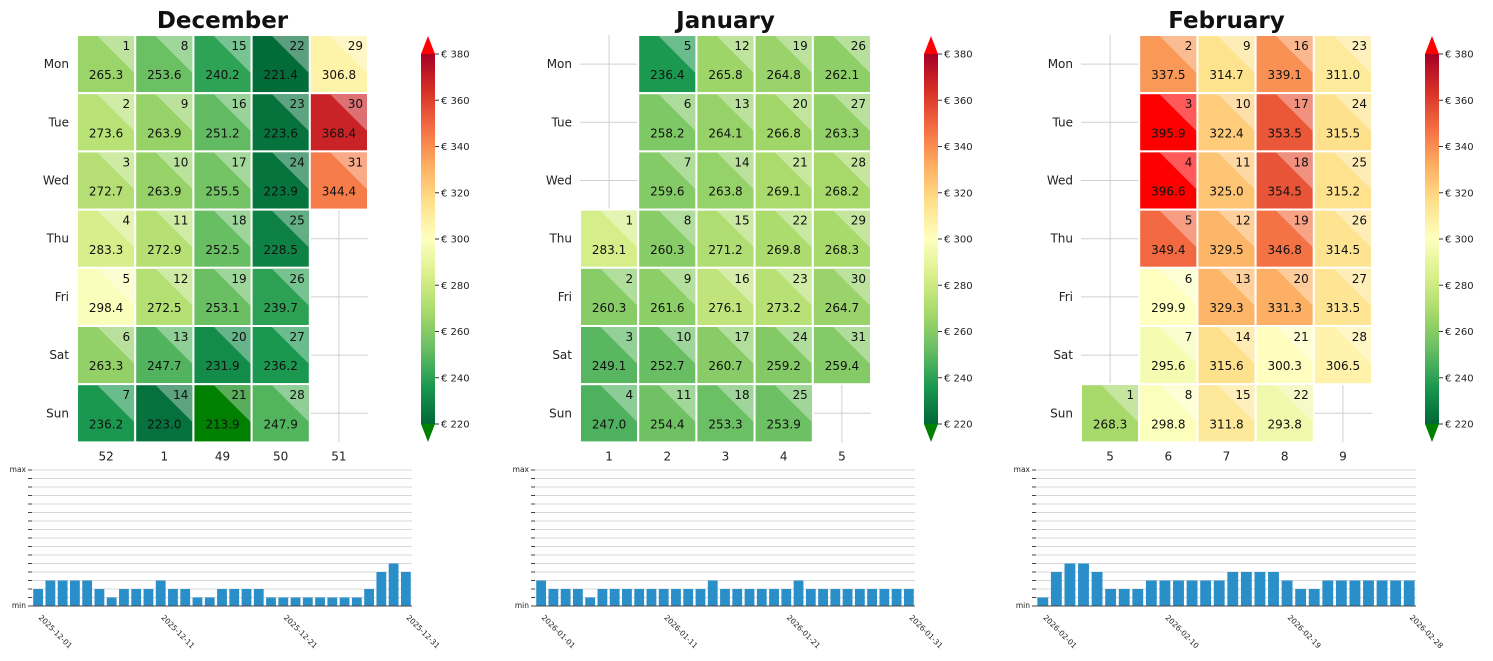 The height and width of the screenshot is (661, 1493). I want to click on day-cell: 22 269.8, so click(783, 238).